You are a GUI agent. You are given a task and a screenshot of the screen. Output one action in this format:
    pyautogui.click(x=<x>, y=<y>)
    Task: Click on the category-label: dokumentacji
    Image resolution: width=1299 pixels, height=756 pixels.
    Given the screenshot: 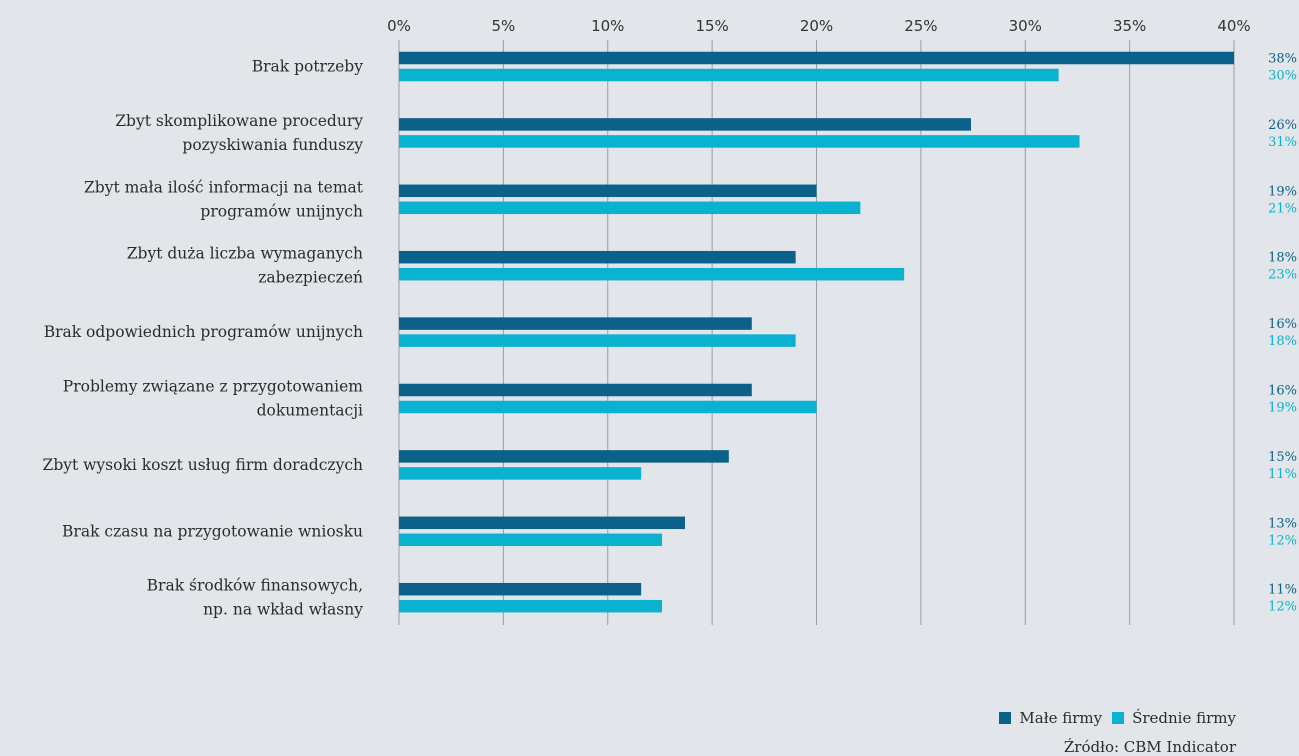 What is the action you would take?
    pyautogui.click(x=310, y=411)
    